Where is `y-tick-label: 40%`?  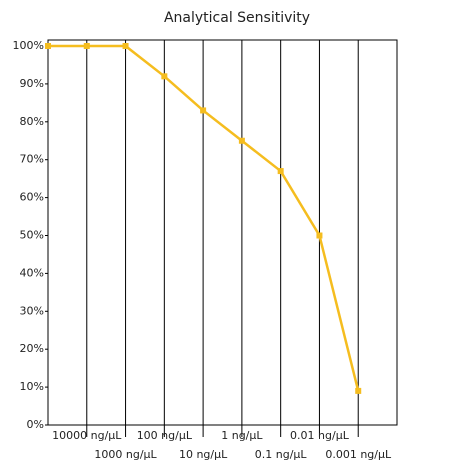 y-tick-label: 40% is located at coordinates (32, 272).